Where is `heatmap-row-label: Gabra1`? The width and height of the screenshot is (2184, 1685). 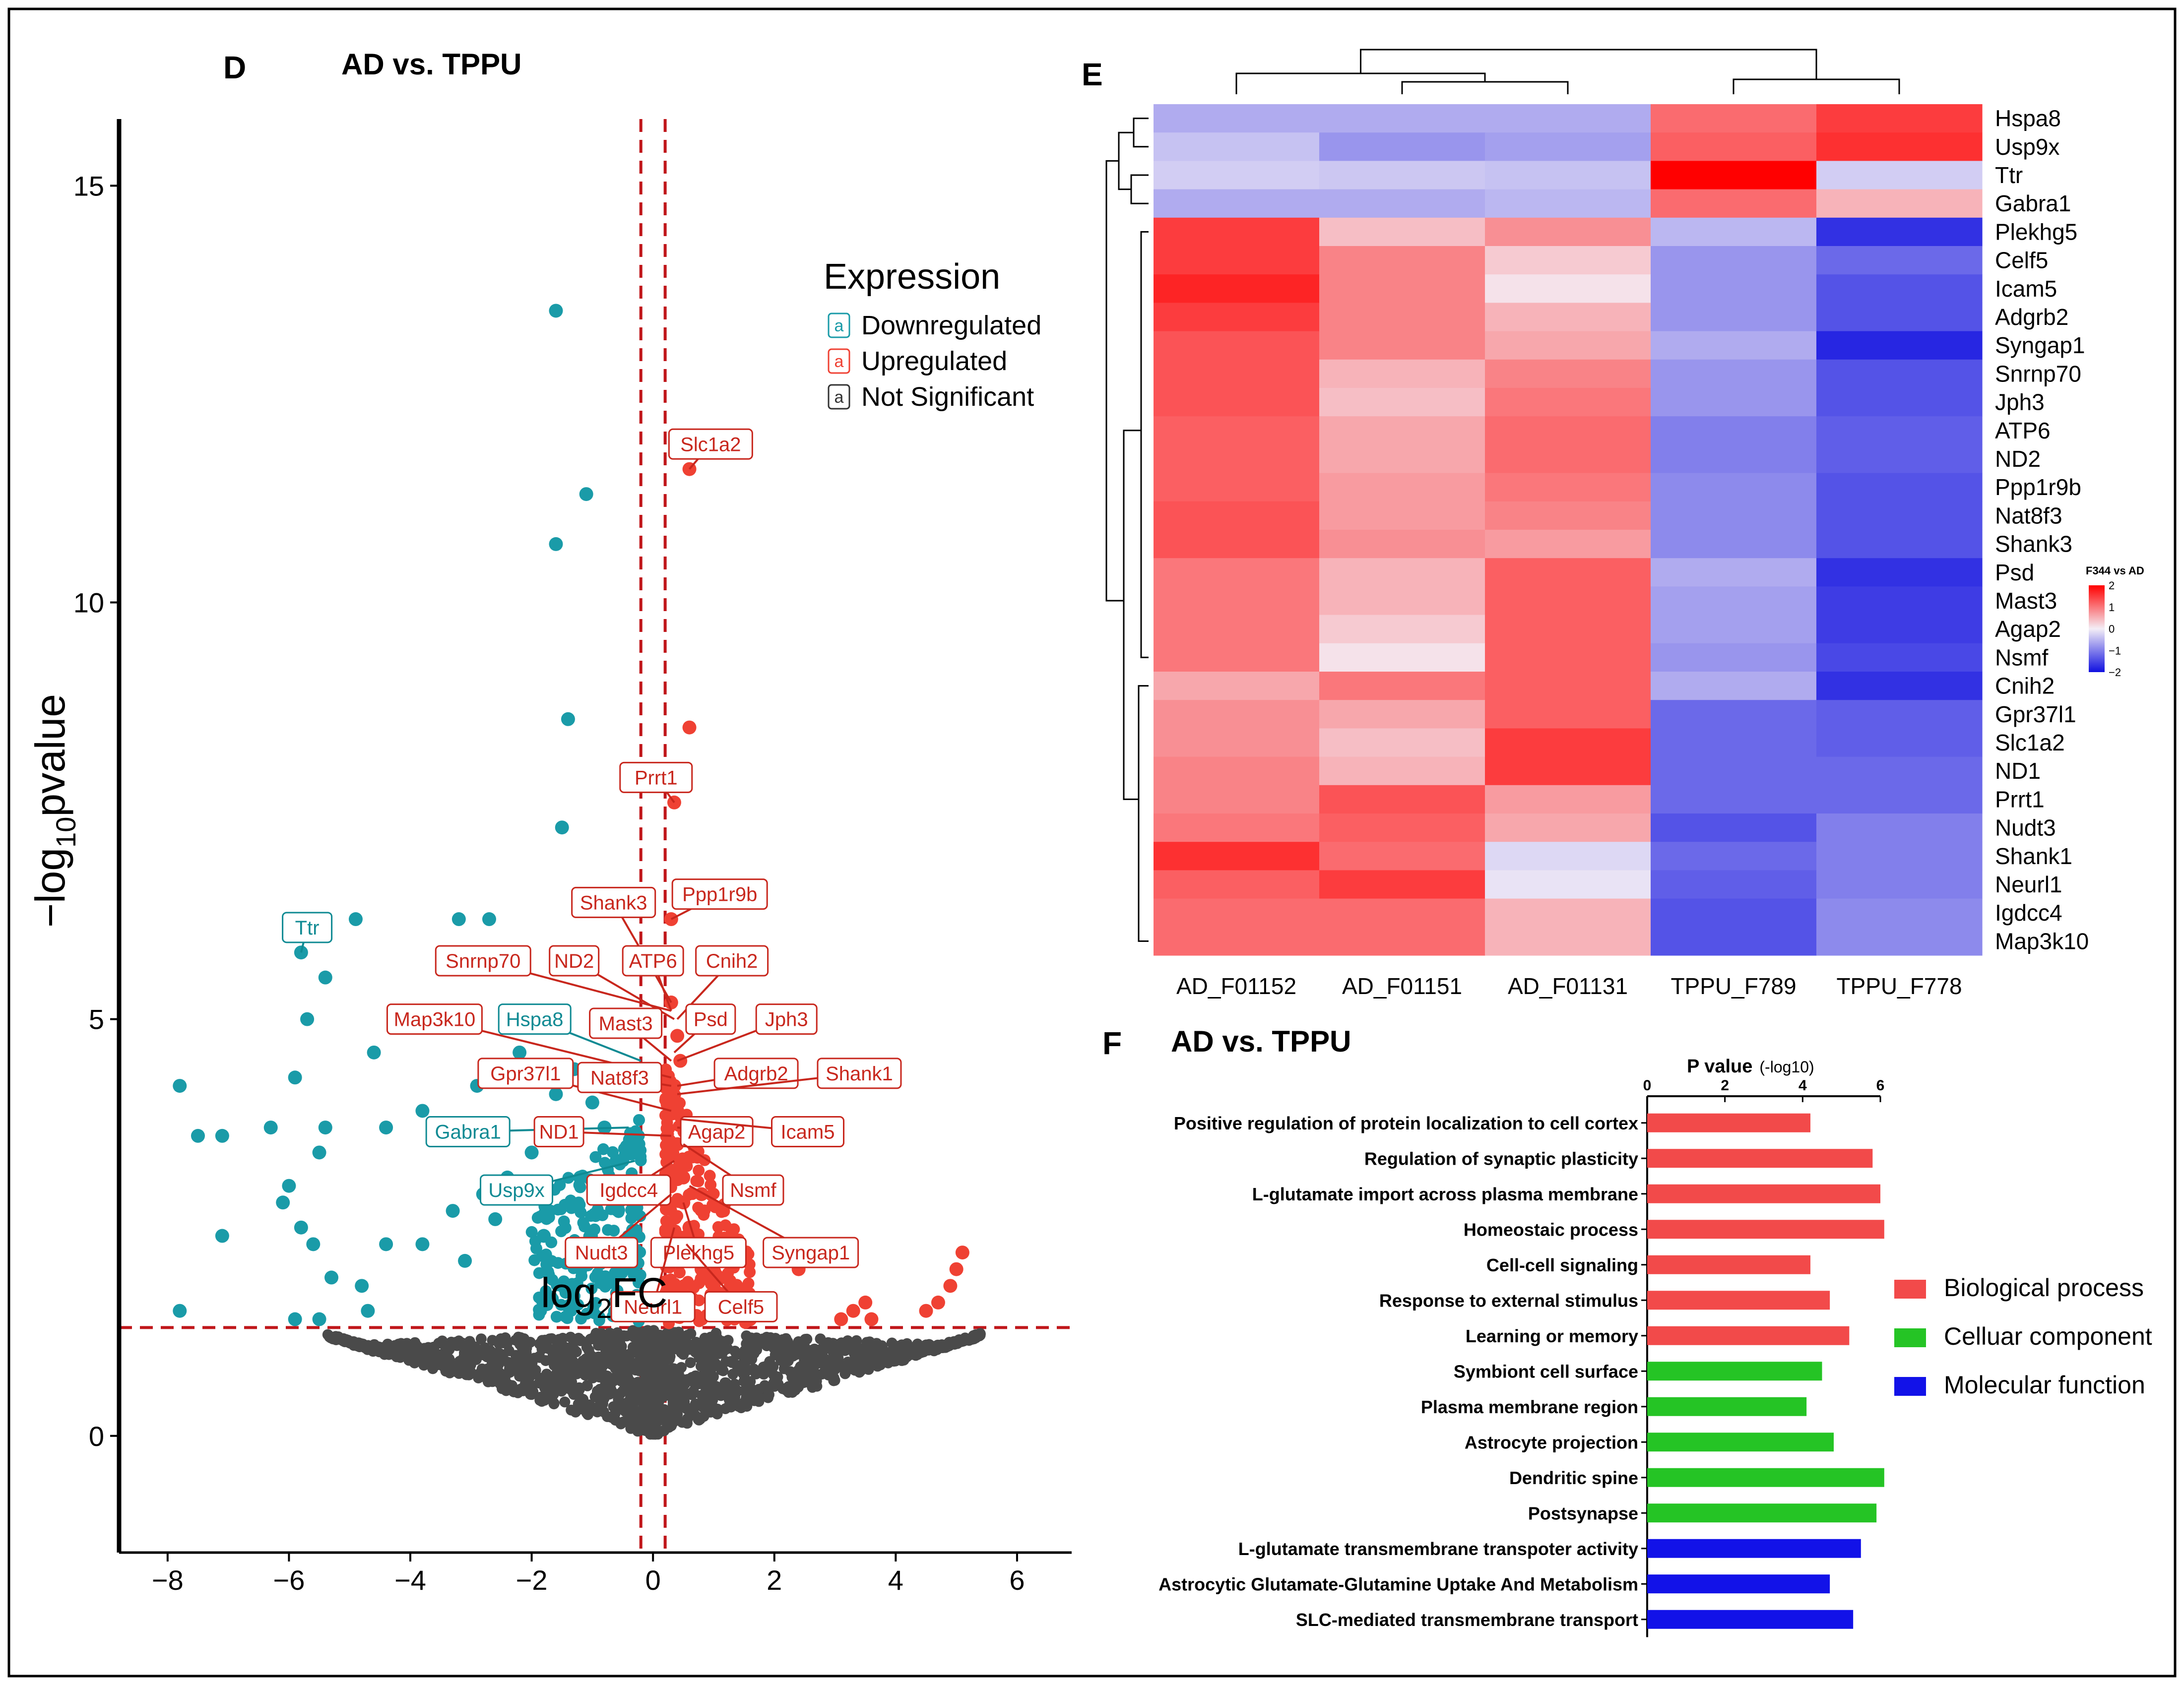
heatmap-row-label: Gabra1 is located at coordinates (2033, 203).